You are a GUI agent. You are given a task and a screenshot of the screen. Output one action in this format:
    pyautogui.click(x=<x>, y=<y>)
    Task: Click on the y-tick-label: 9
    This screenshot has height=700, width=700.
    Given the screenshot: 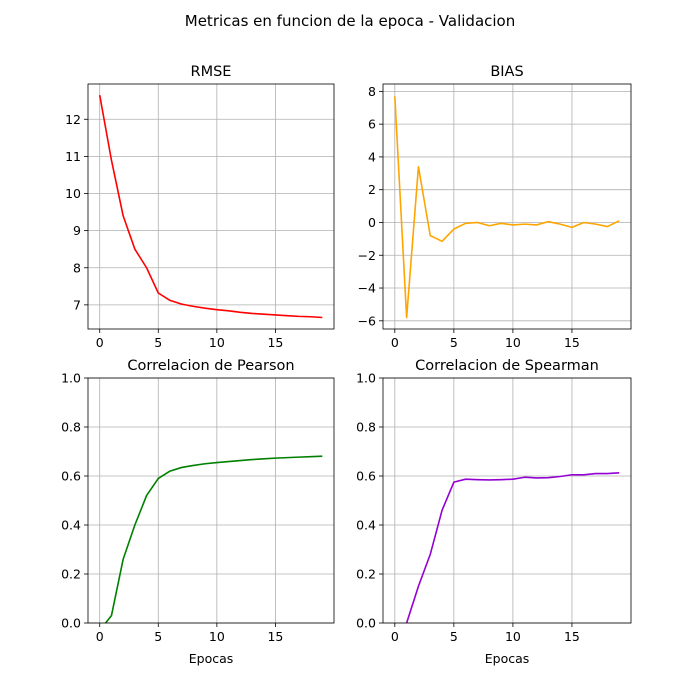 What is the action you would take?
    pyautogui.click(x=77, y=230)
    